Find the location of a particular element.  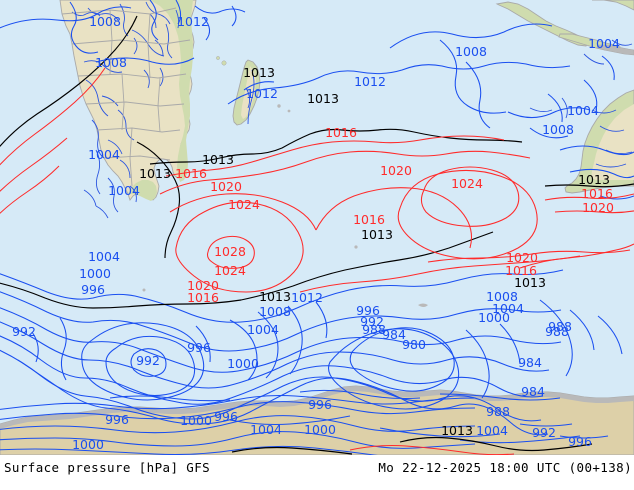

landmass-antarctica-ice-edge is located at coordinates (317, 407).